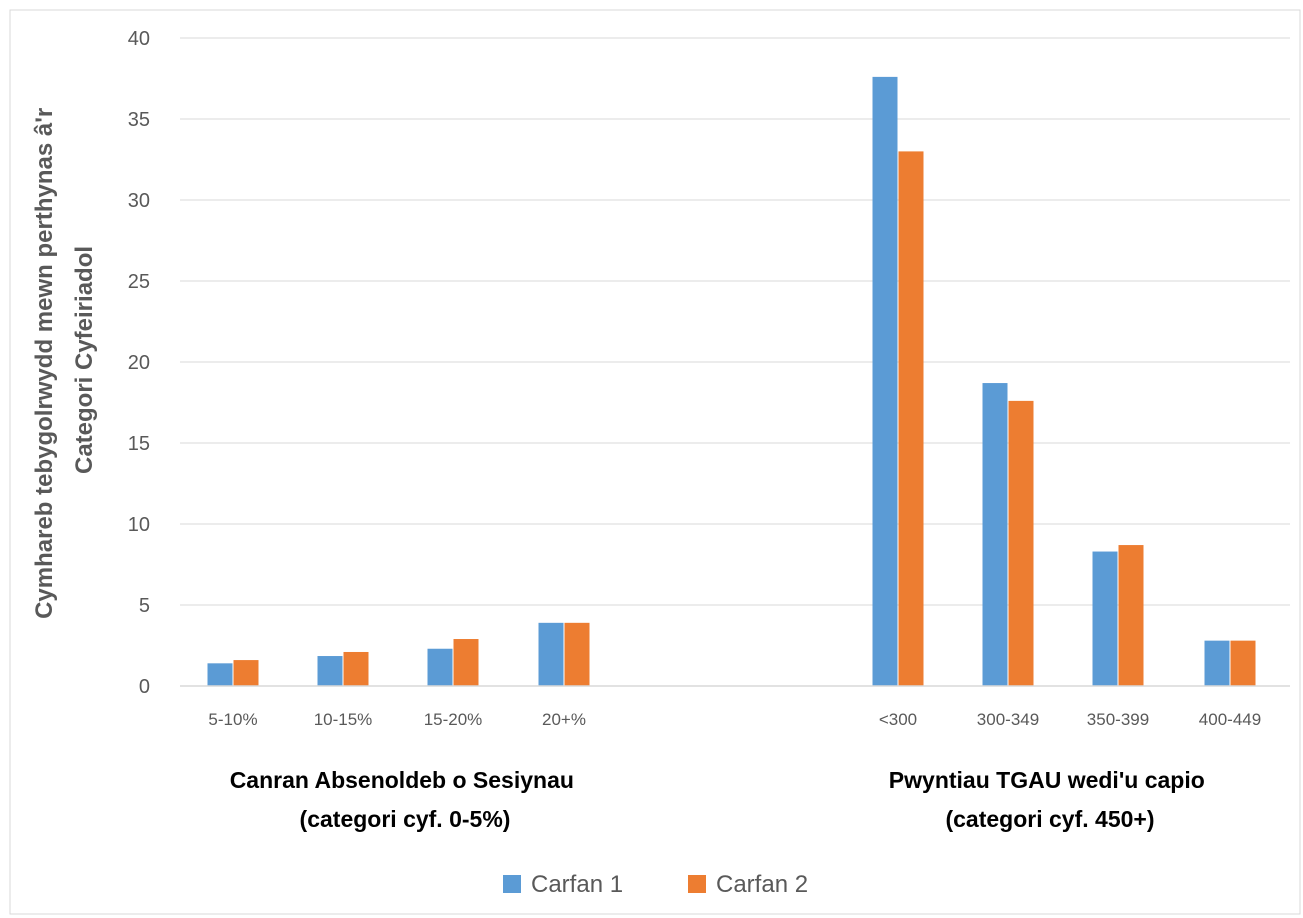 The height and width of the screenshot is (918, 1303). What do you see at coordinates (453, 719) in the screenshot?
I see `x-tick-label-2: 15-20%` at bounding box center [453, 719].